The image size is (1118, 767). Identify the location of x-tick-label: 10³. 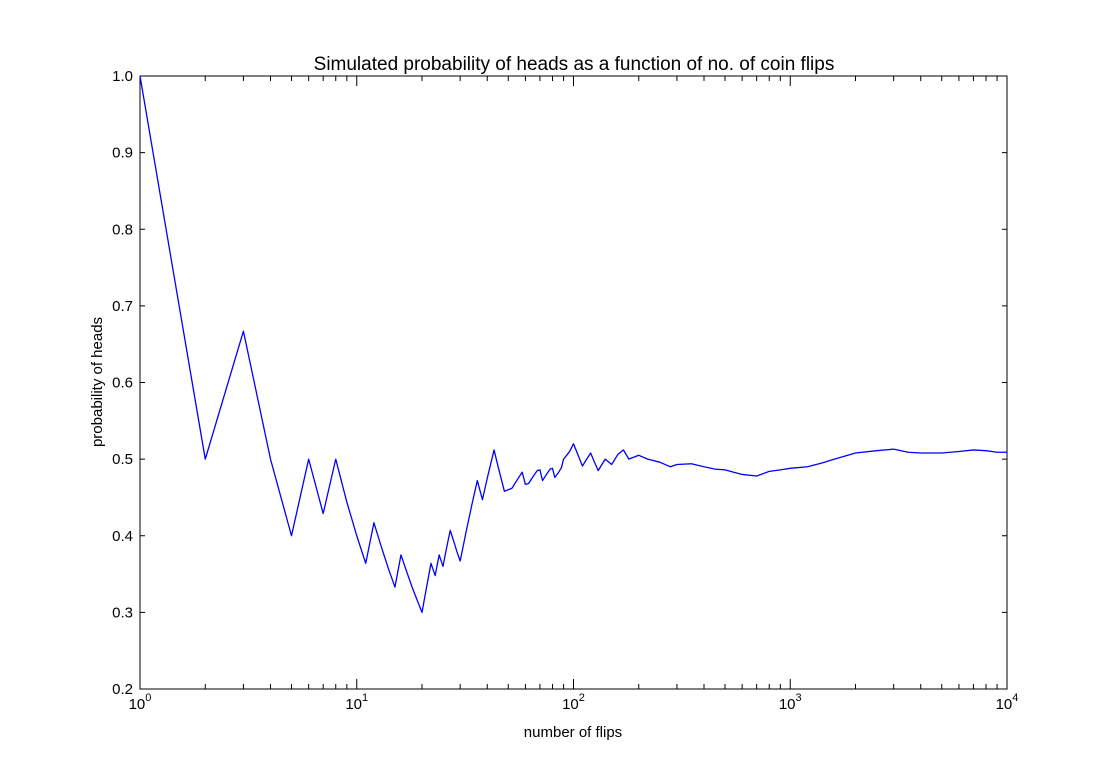
(790, 702).